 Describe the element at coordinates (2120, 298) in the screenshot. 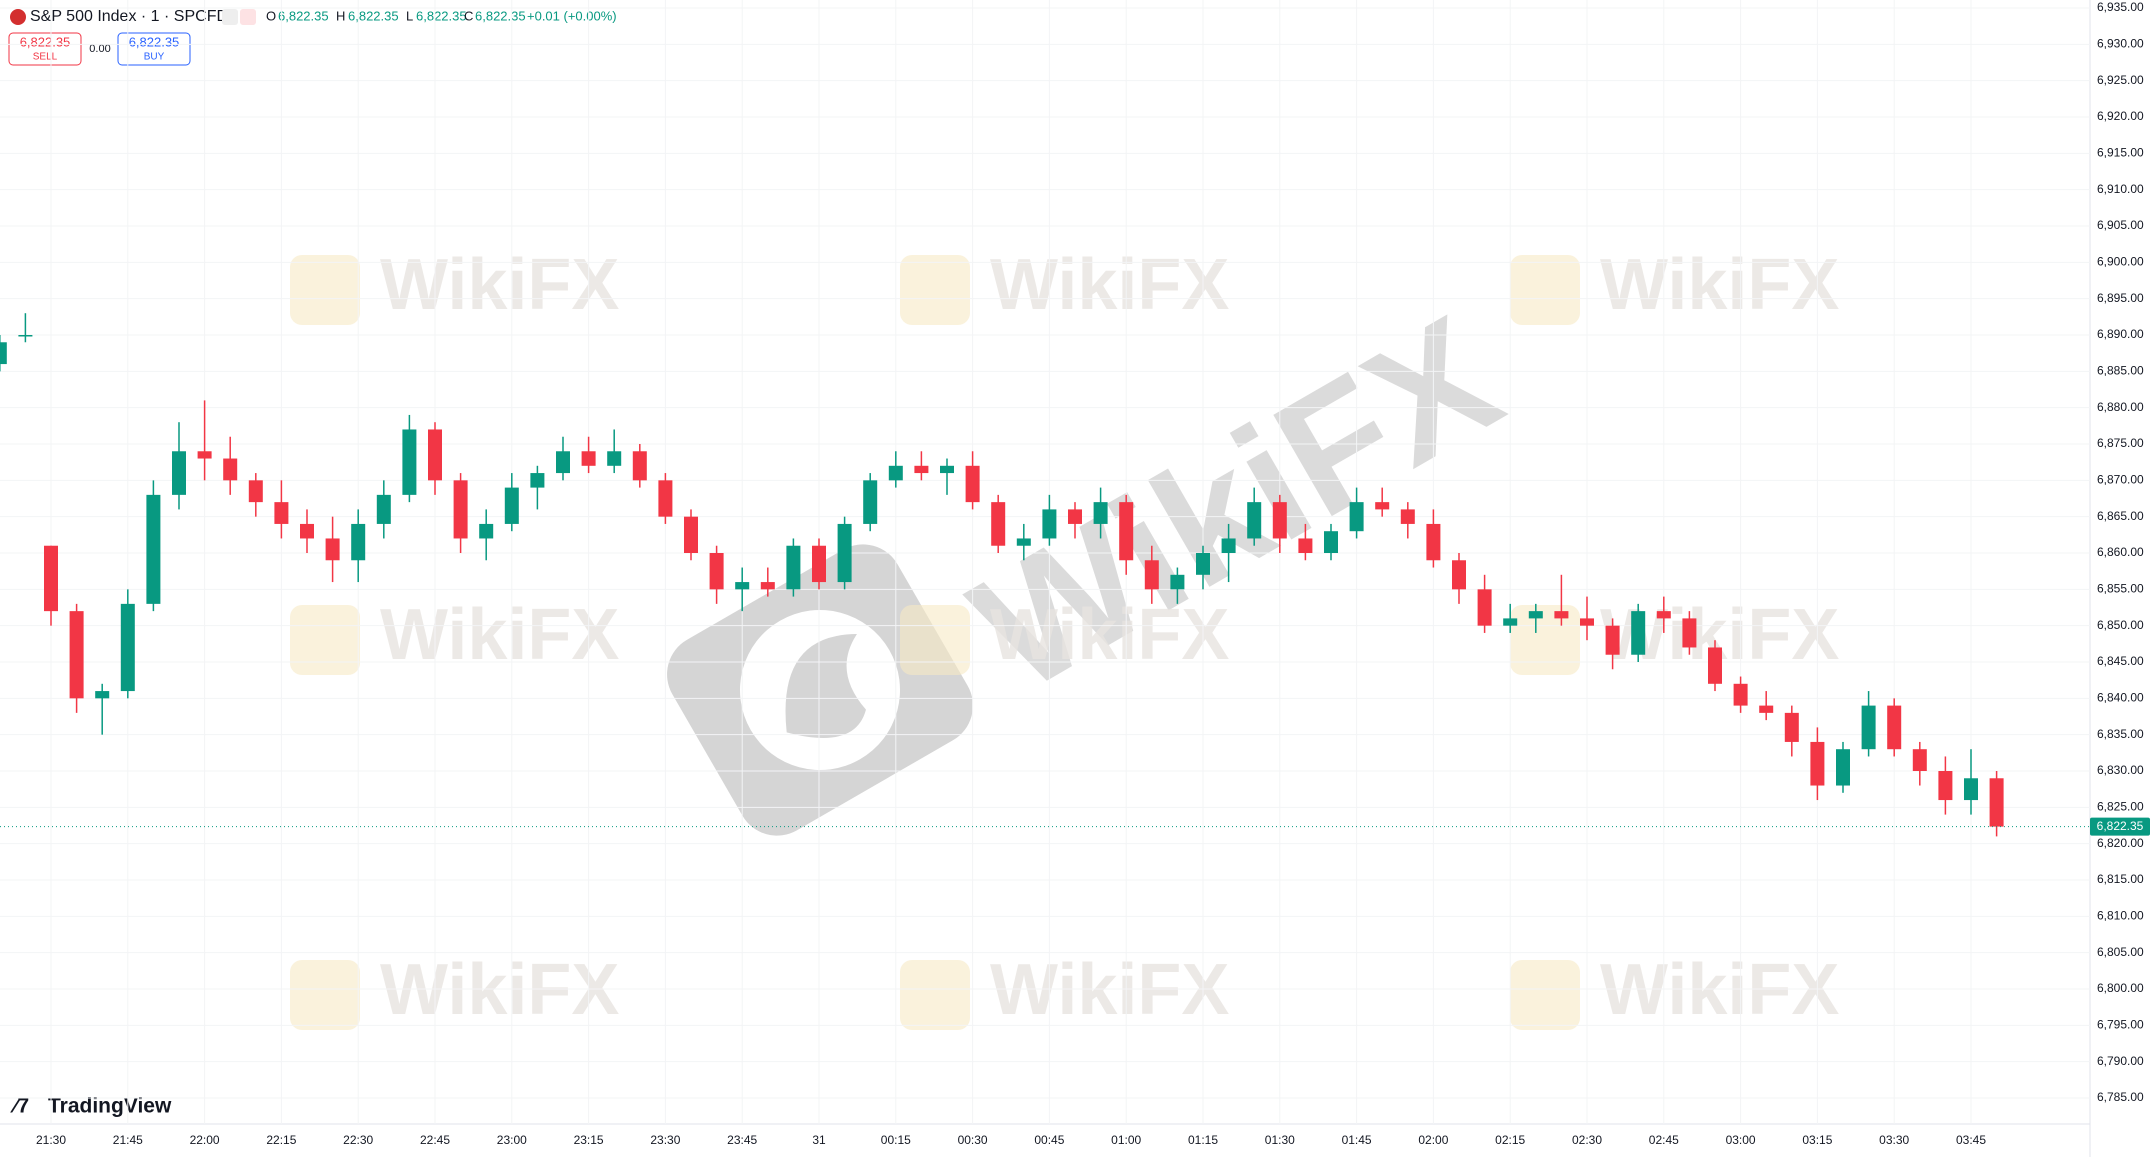

I see `y-tick-label: 6,895.00` at that location.